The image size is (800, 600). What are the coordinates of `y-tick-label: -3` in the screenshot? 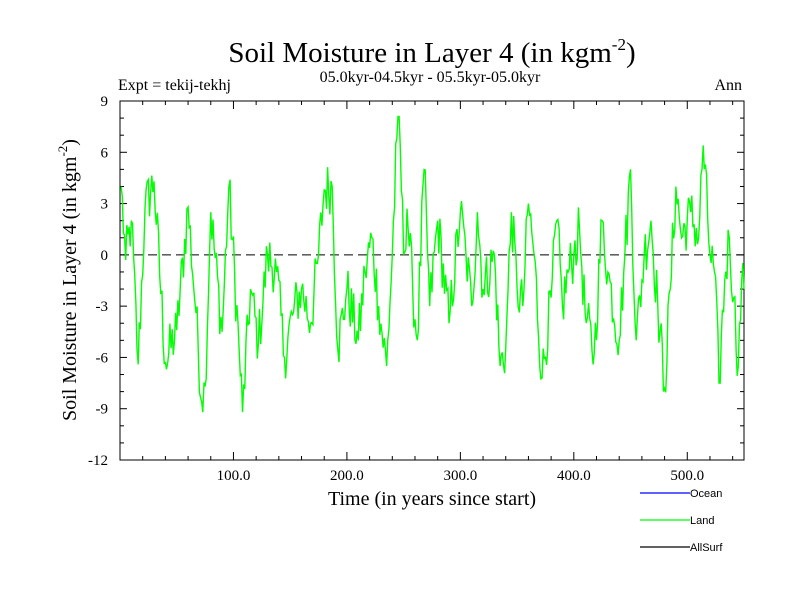 It's located at (102, 307).